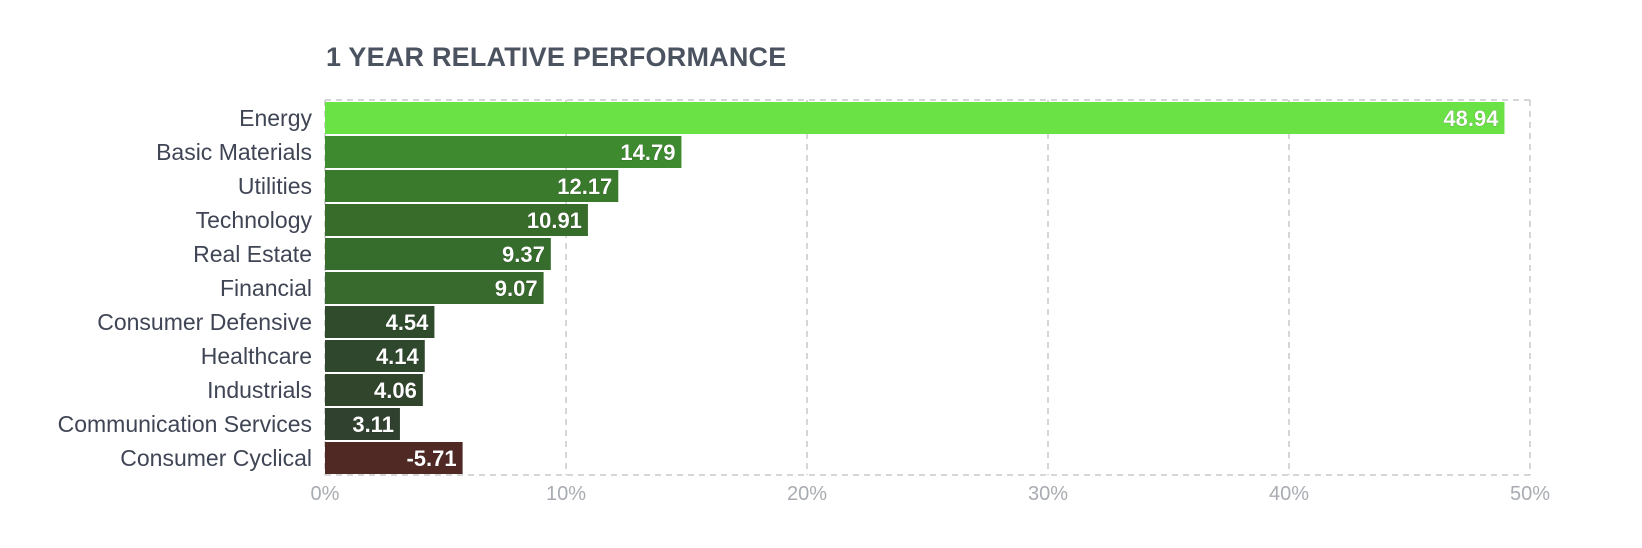 The image size is (1642, 548). I want to click on x-tick-label: 30%, so click(1048, 494).